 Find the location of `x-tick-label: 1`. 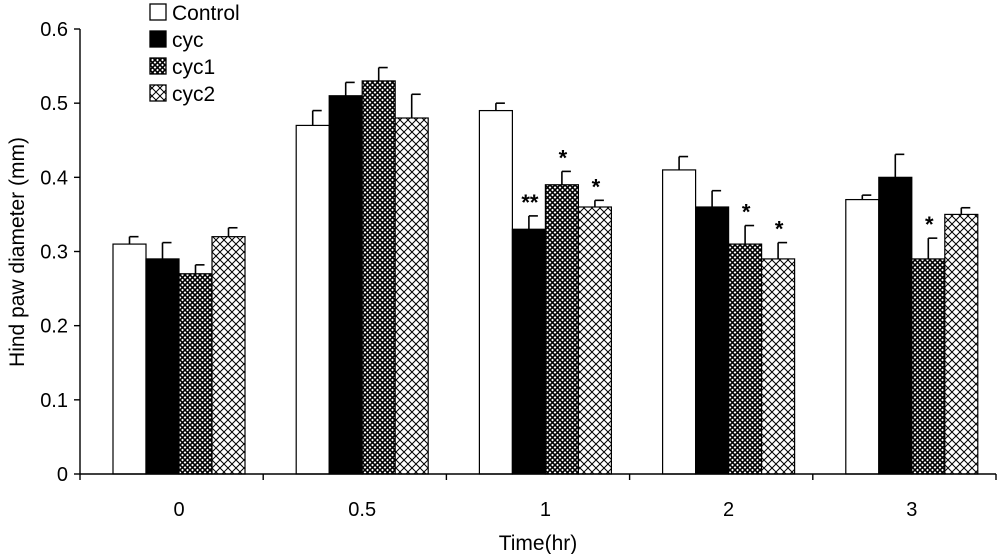

x-tick-label: 1 is located at coordinates (545, 510).